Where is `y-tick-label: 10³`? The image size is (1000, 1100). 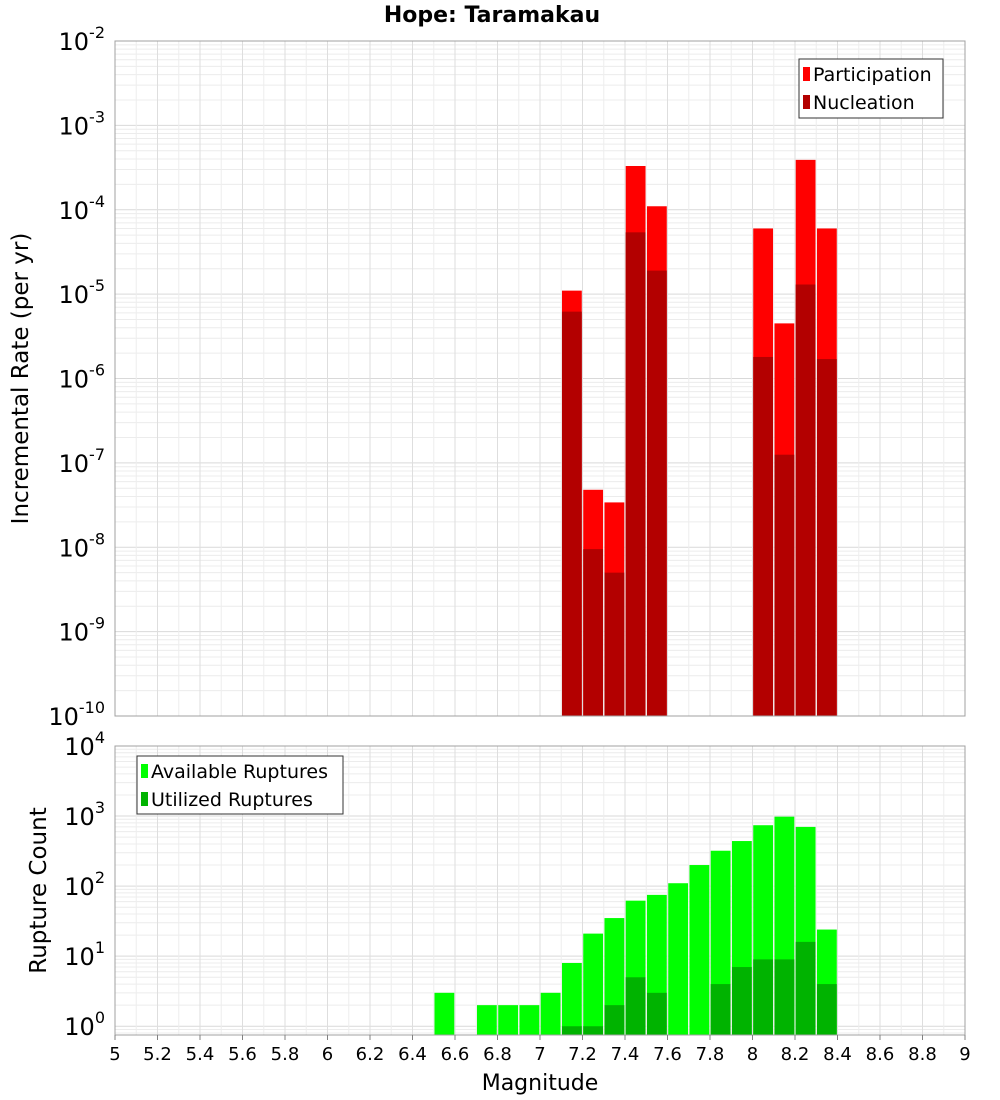 y-tick-label: 10³ is located at coordinates (84, 814).